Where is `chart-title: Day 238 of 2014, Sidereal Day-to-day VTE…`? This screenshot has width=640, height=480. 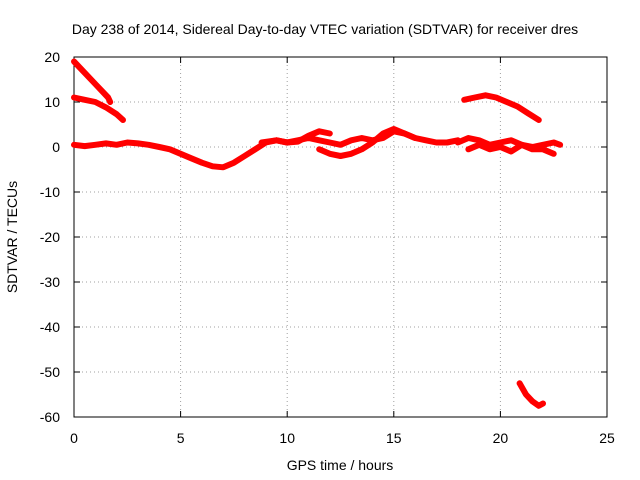 chart-title: Day 238 of 2014, Sidereal Day-to-day VTE… is located at coordinates (325, 29).